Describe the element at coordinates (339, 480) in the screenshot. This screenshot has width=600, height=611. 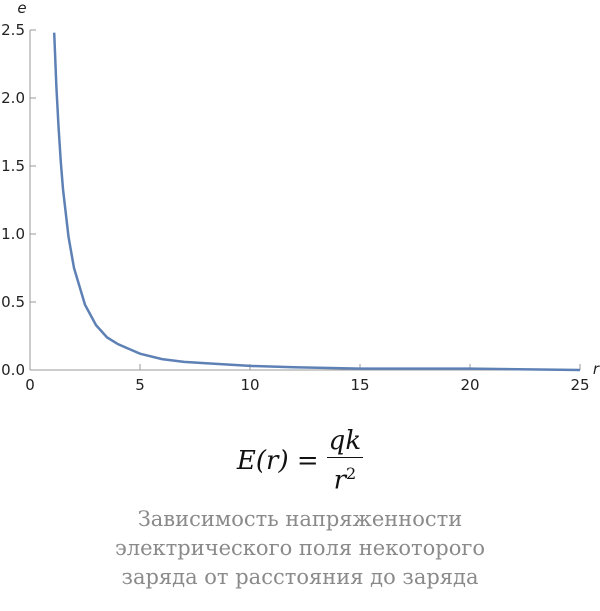
I see `formula-base: r` at that location.